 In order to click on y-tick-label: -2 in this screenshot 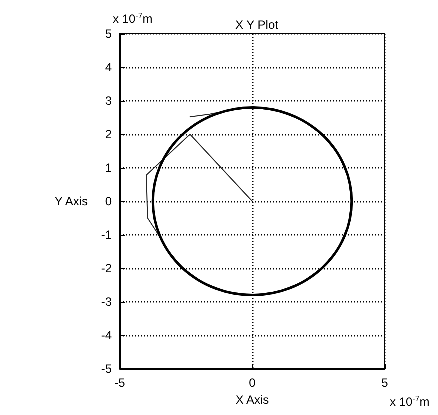, I will do `click(106, 269)`.